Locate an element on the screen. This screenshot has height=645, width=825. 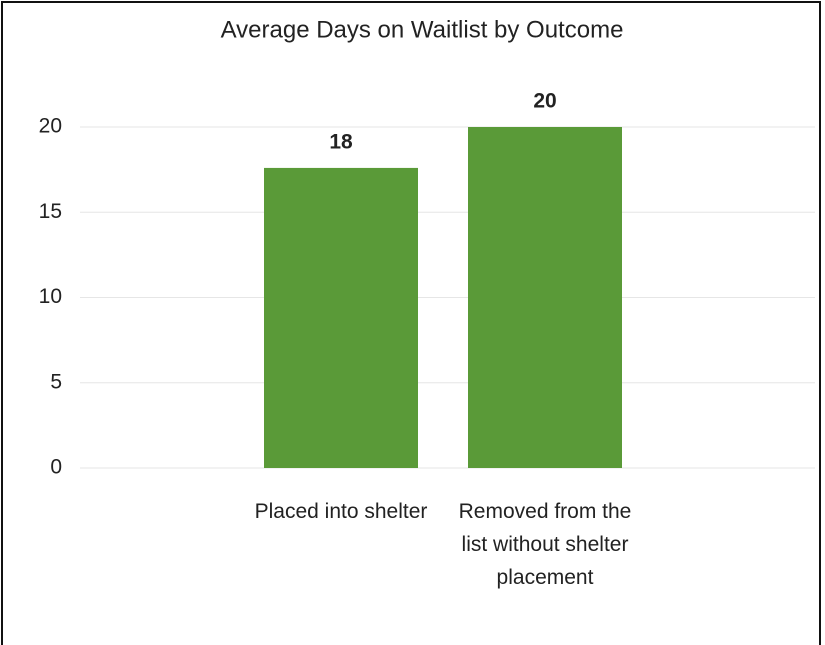
value-label: 18 is located at coordinates (341, 141).